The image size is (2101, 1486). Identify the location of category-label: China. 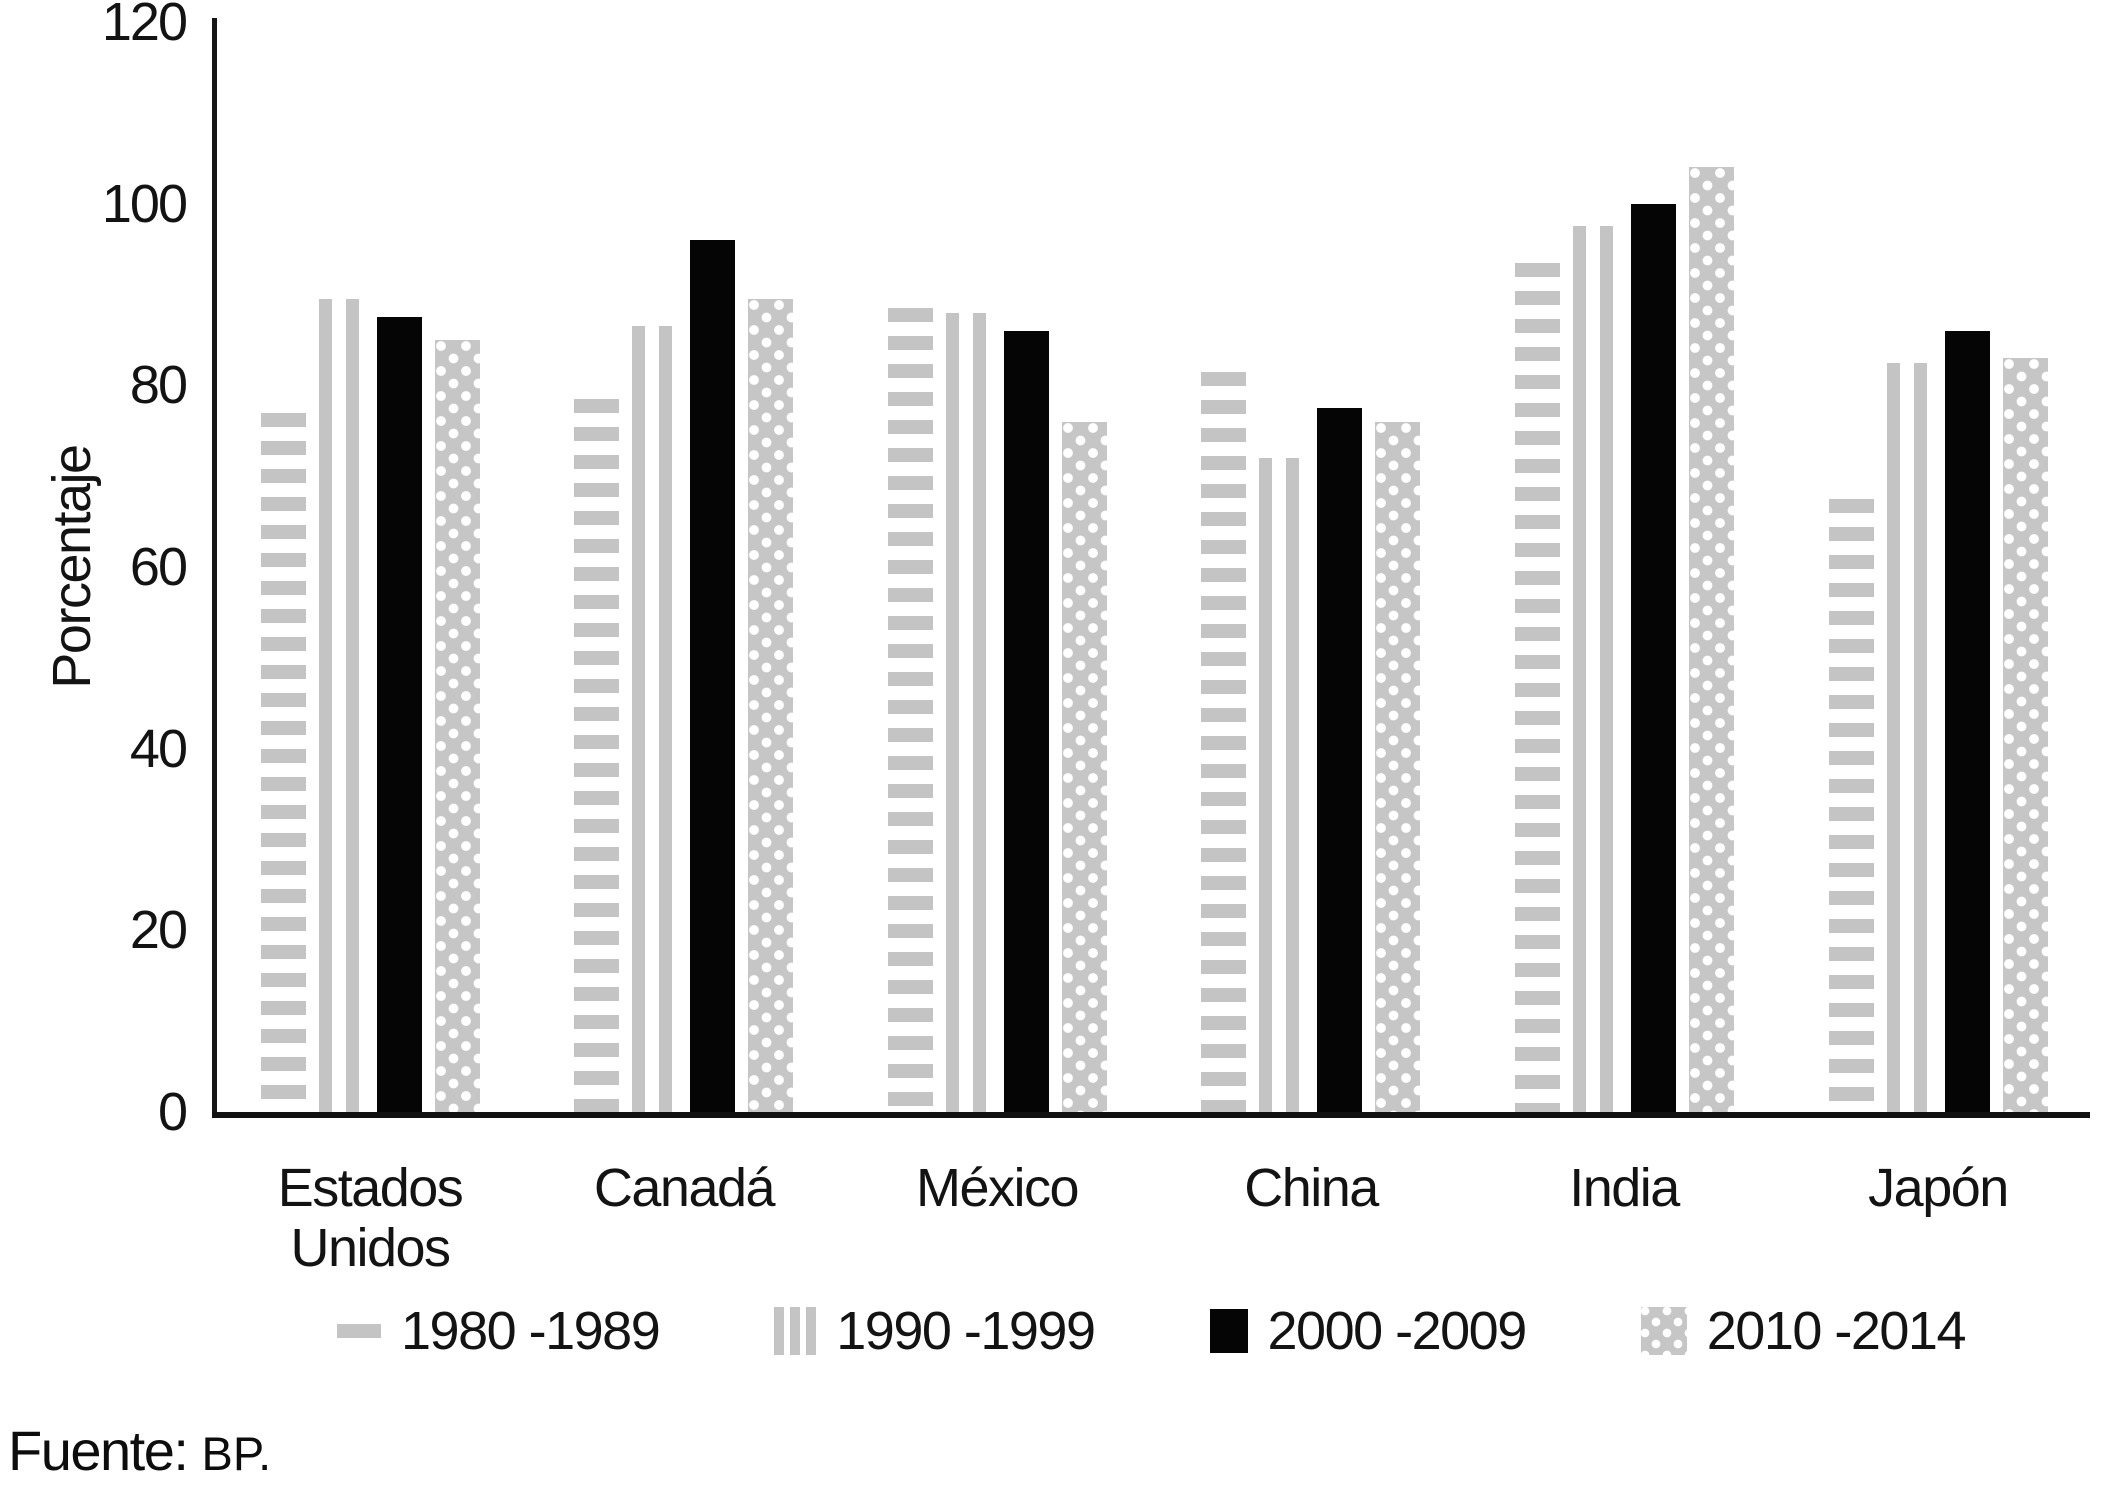
(1311, 1188).